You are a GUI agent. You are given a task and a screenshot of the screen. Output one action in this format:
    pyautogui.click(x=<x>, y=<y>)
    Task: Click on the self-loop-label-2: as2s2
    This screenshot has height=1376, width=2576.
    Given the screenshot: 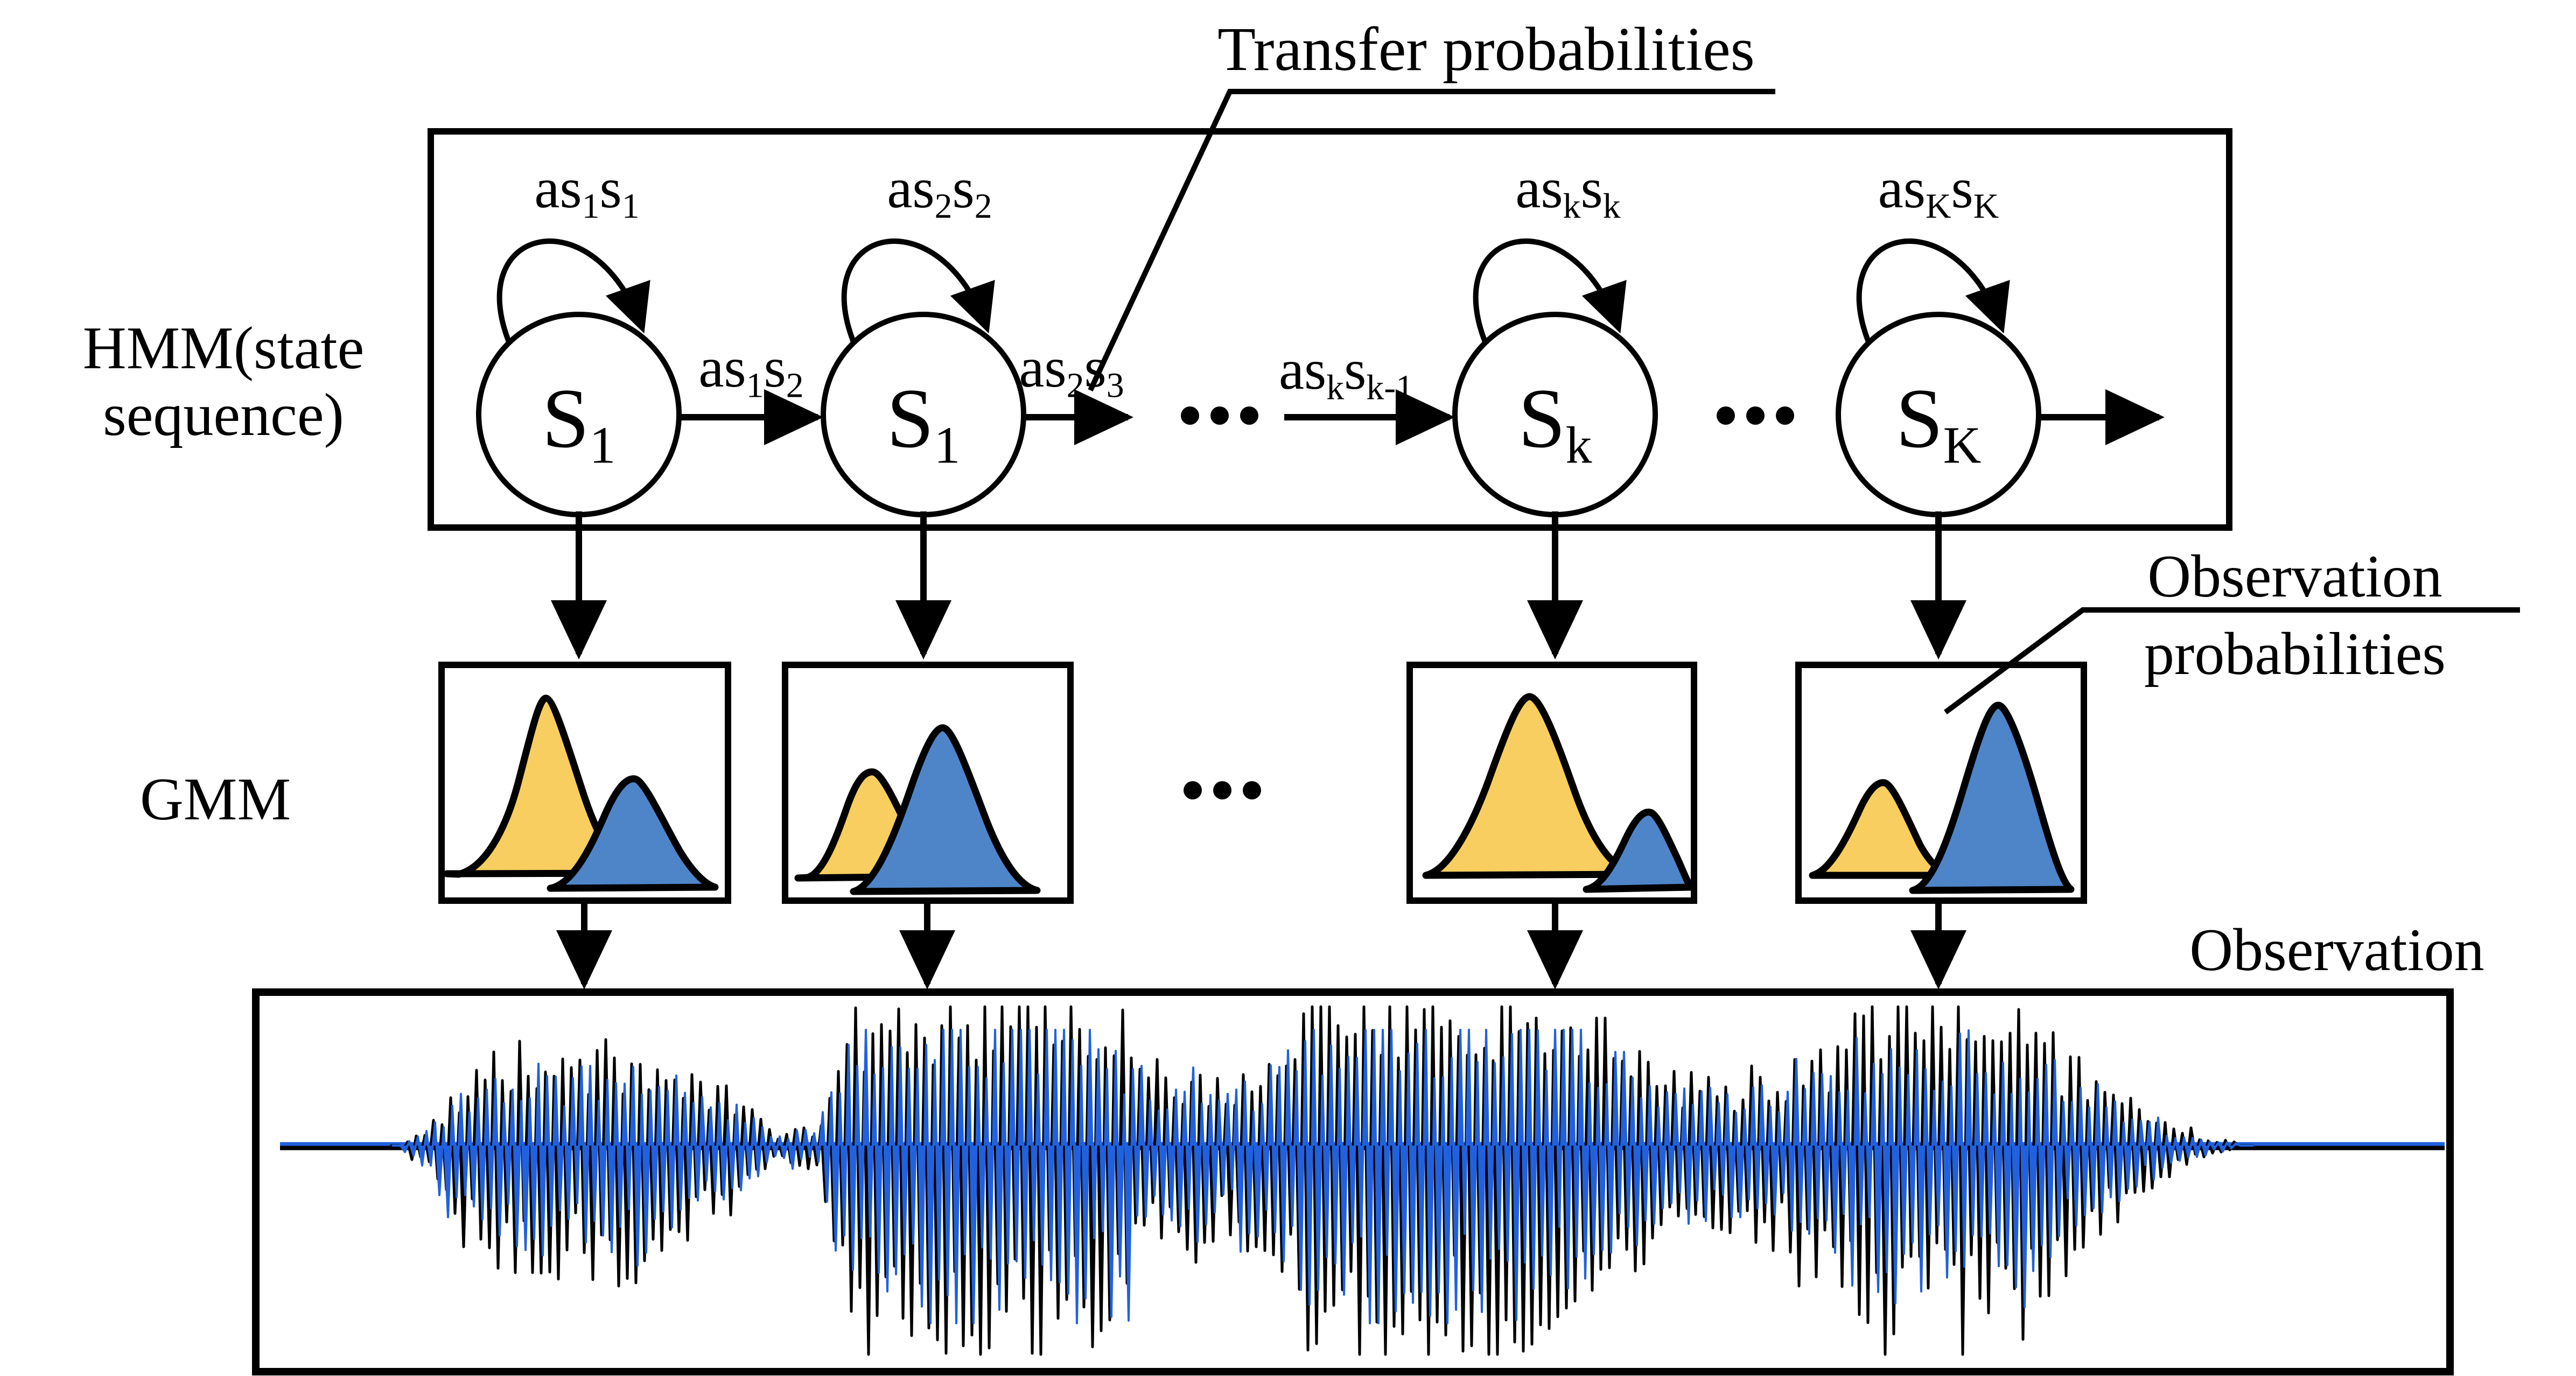 What is the action you would take?
    pyautogui.click(x=939, y=191)
    